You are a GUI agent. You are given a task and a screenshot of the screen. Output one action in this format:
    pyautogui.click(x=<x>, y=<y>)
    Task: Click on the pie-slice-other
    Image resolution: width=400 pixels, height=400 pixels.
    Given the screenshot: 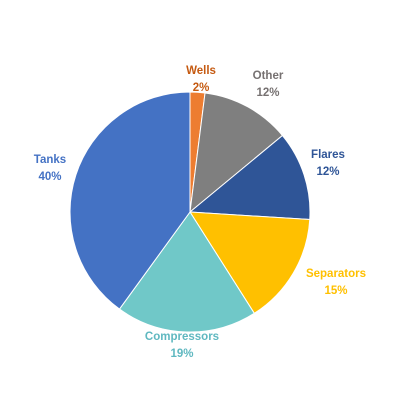 What is the action you would take?
    pyautogui.click(x=236, y=153)
    